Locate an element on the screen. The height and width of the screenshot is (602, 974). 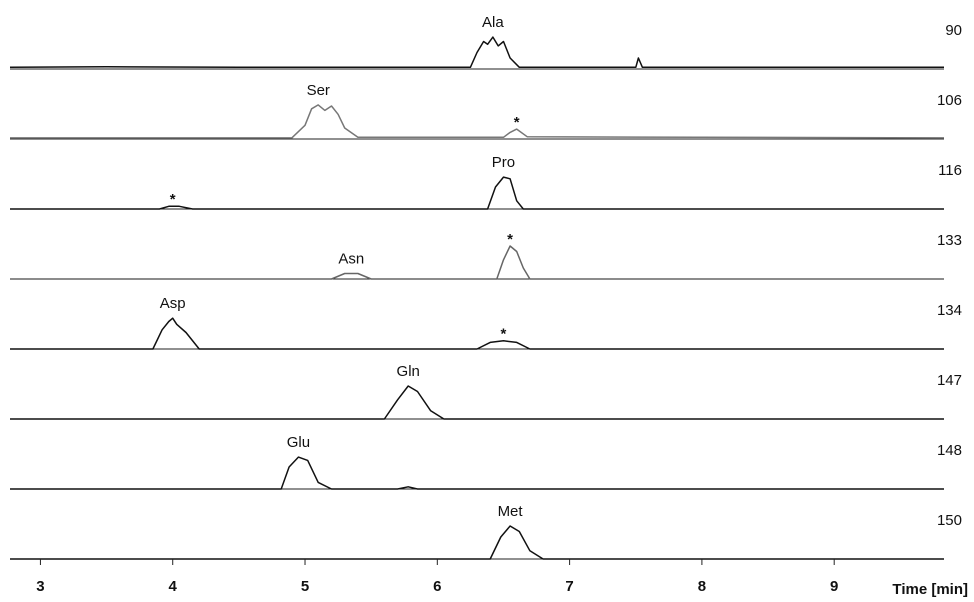
x-tick-label: 4 is located at coordinates (173, 586).